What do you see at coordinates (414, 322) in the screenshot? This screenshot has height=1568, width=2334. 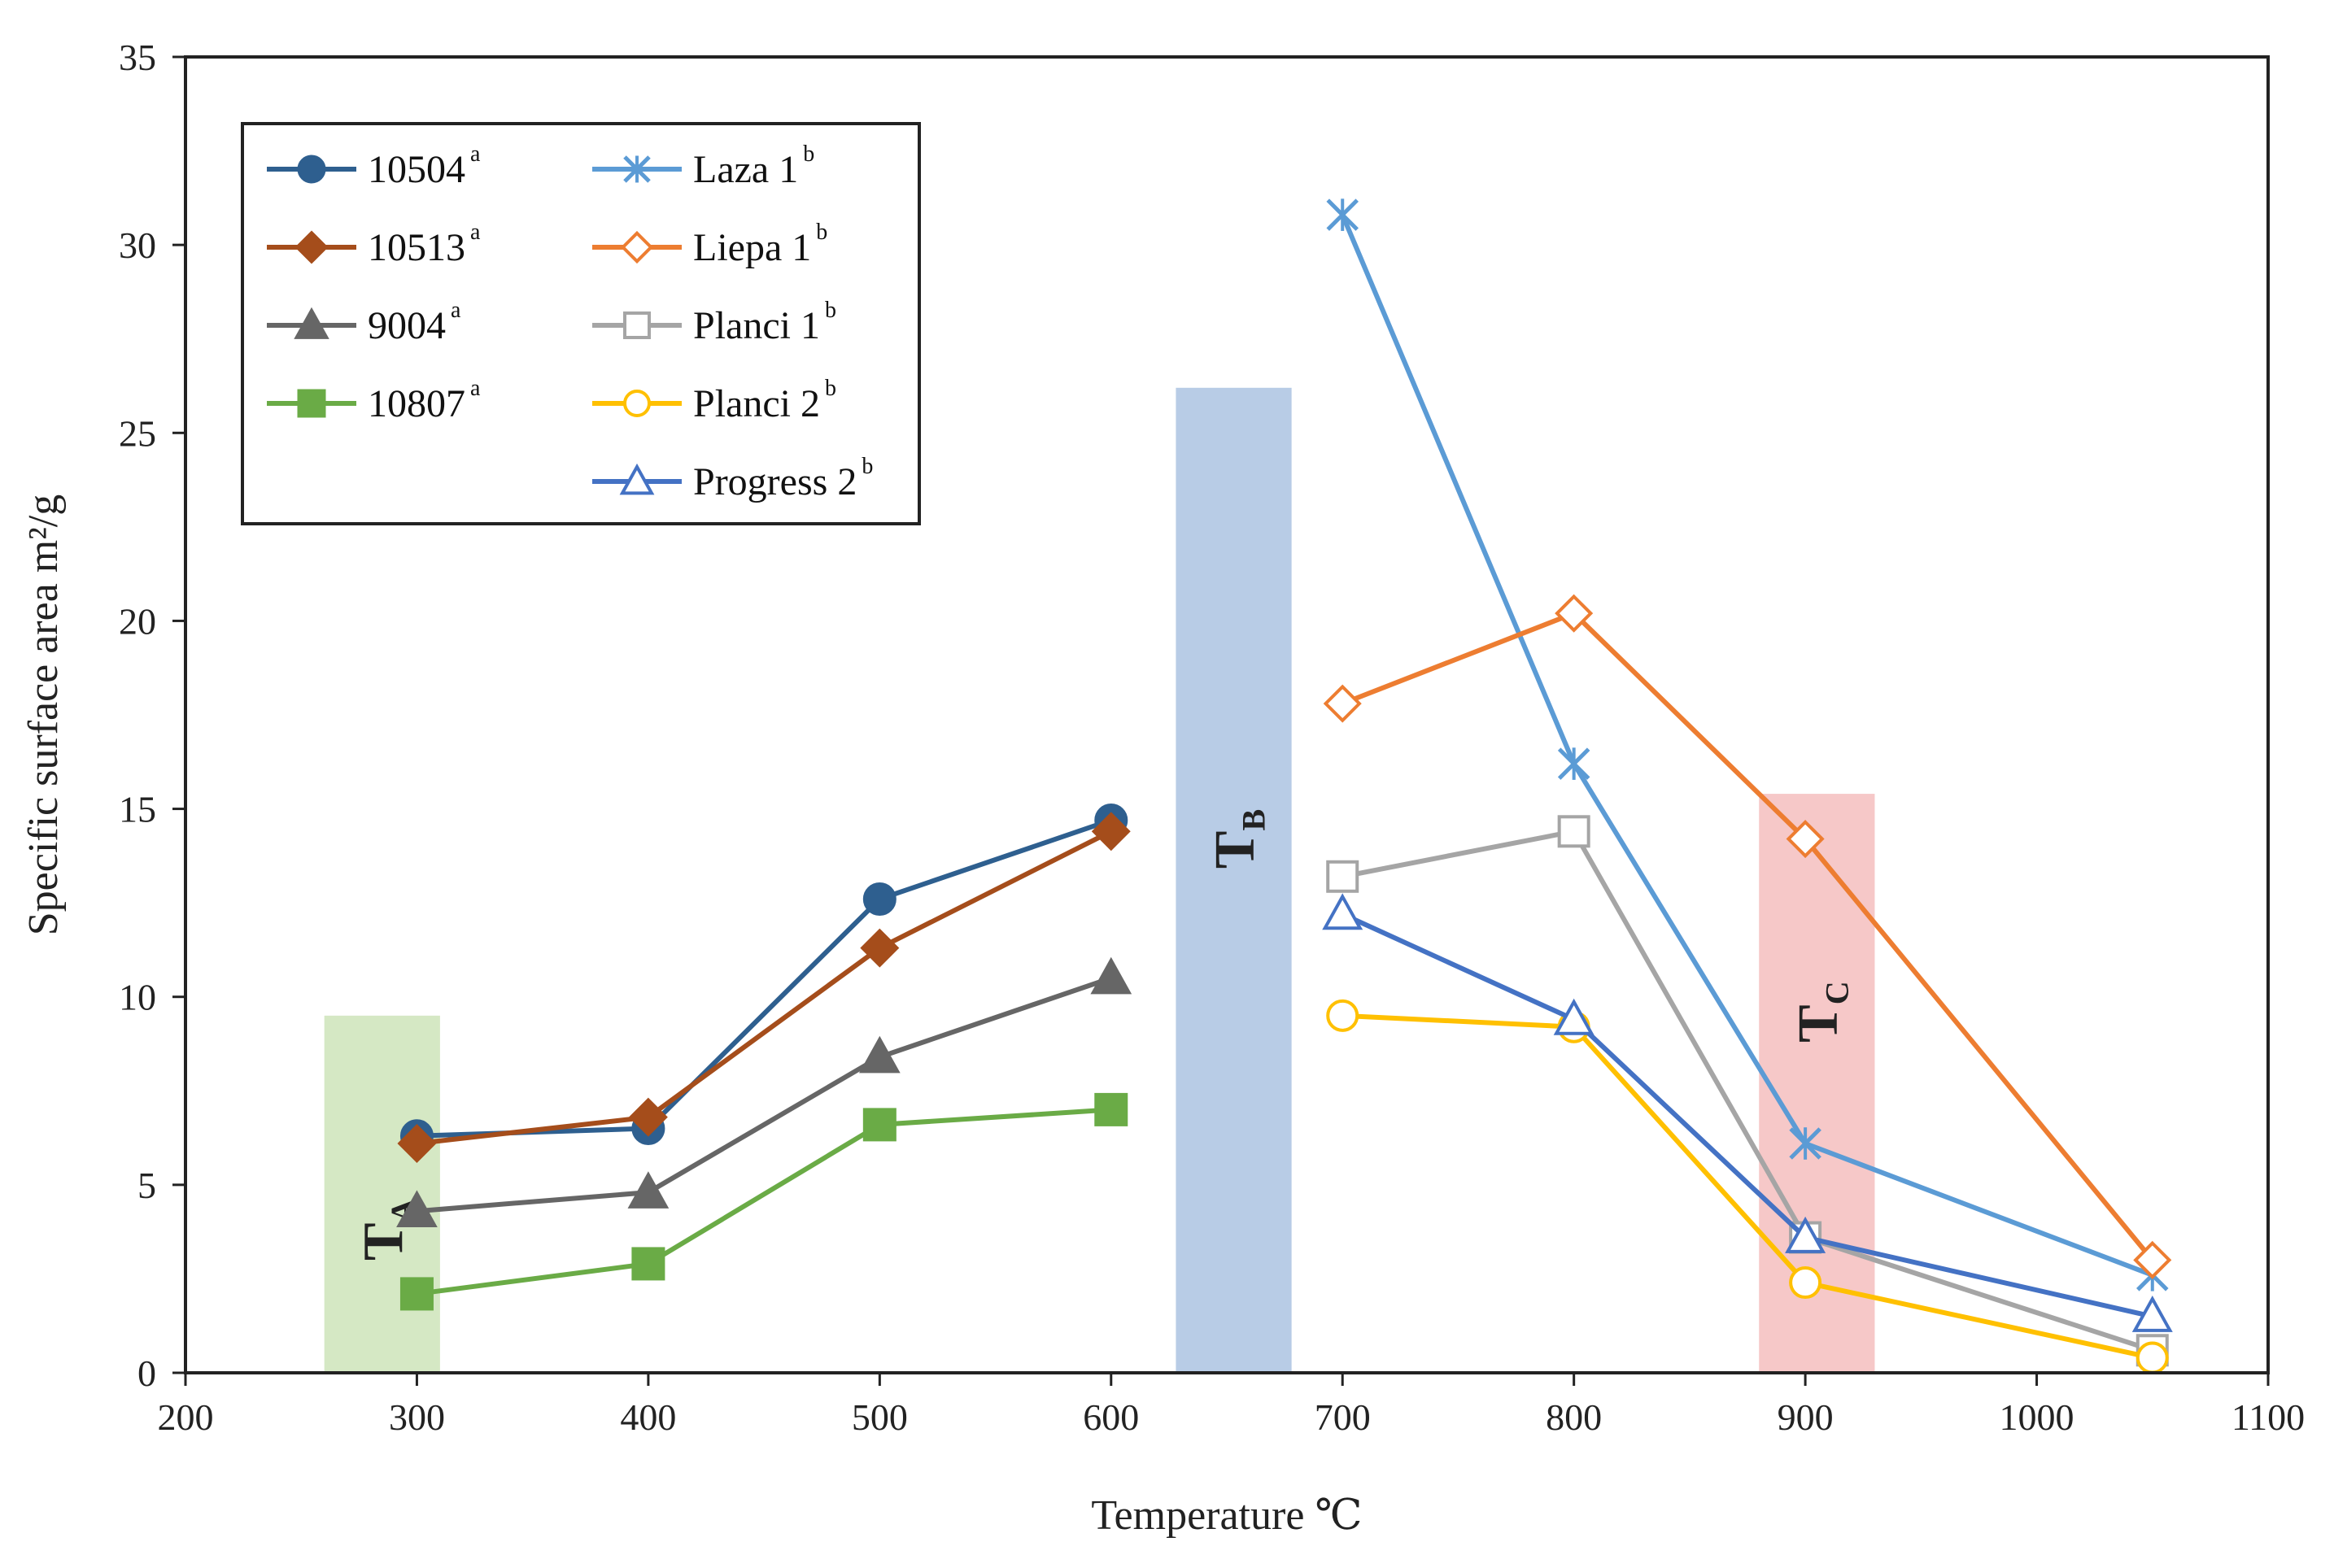 I see `legend-label: 9004 a` at bounding box center [414, 322].